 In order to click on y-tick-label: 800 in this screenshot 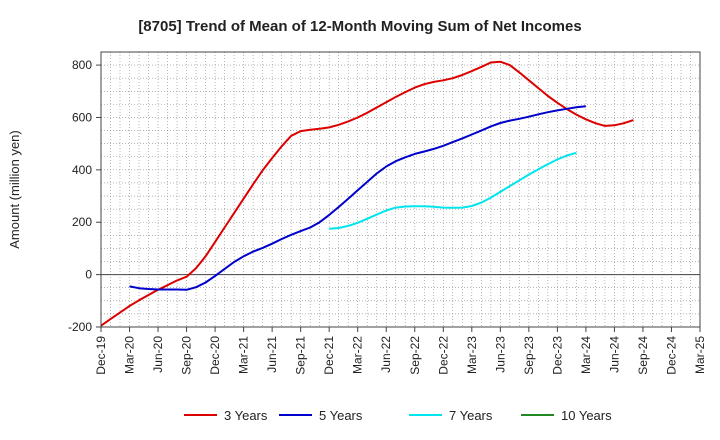, I will do `click(82, 65)`.